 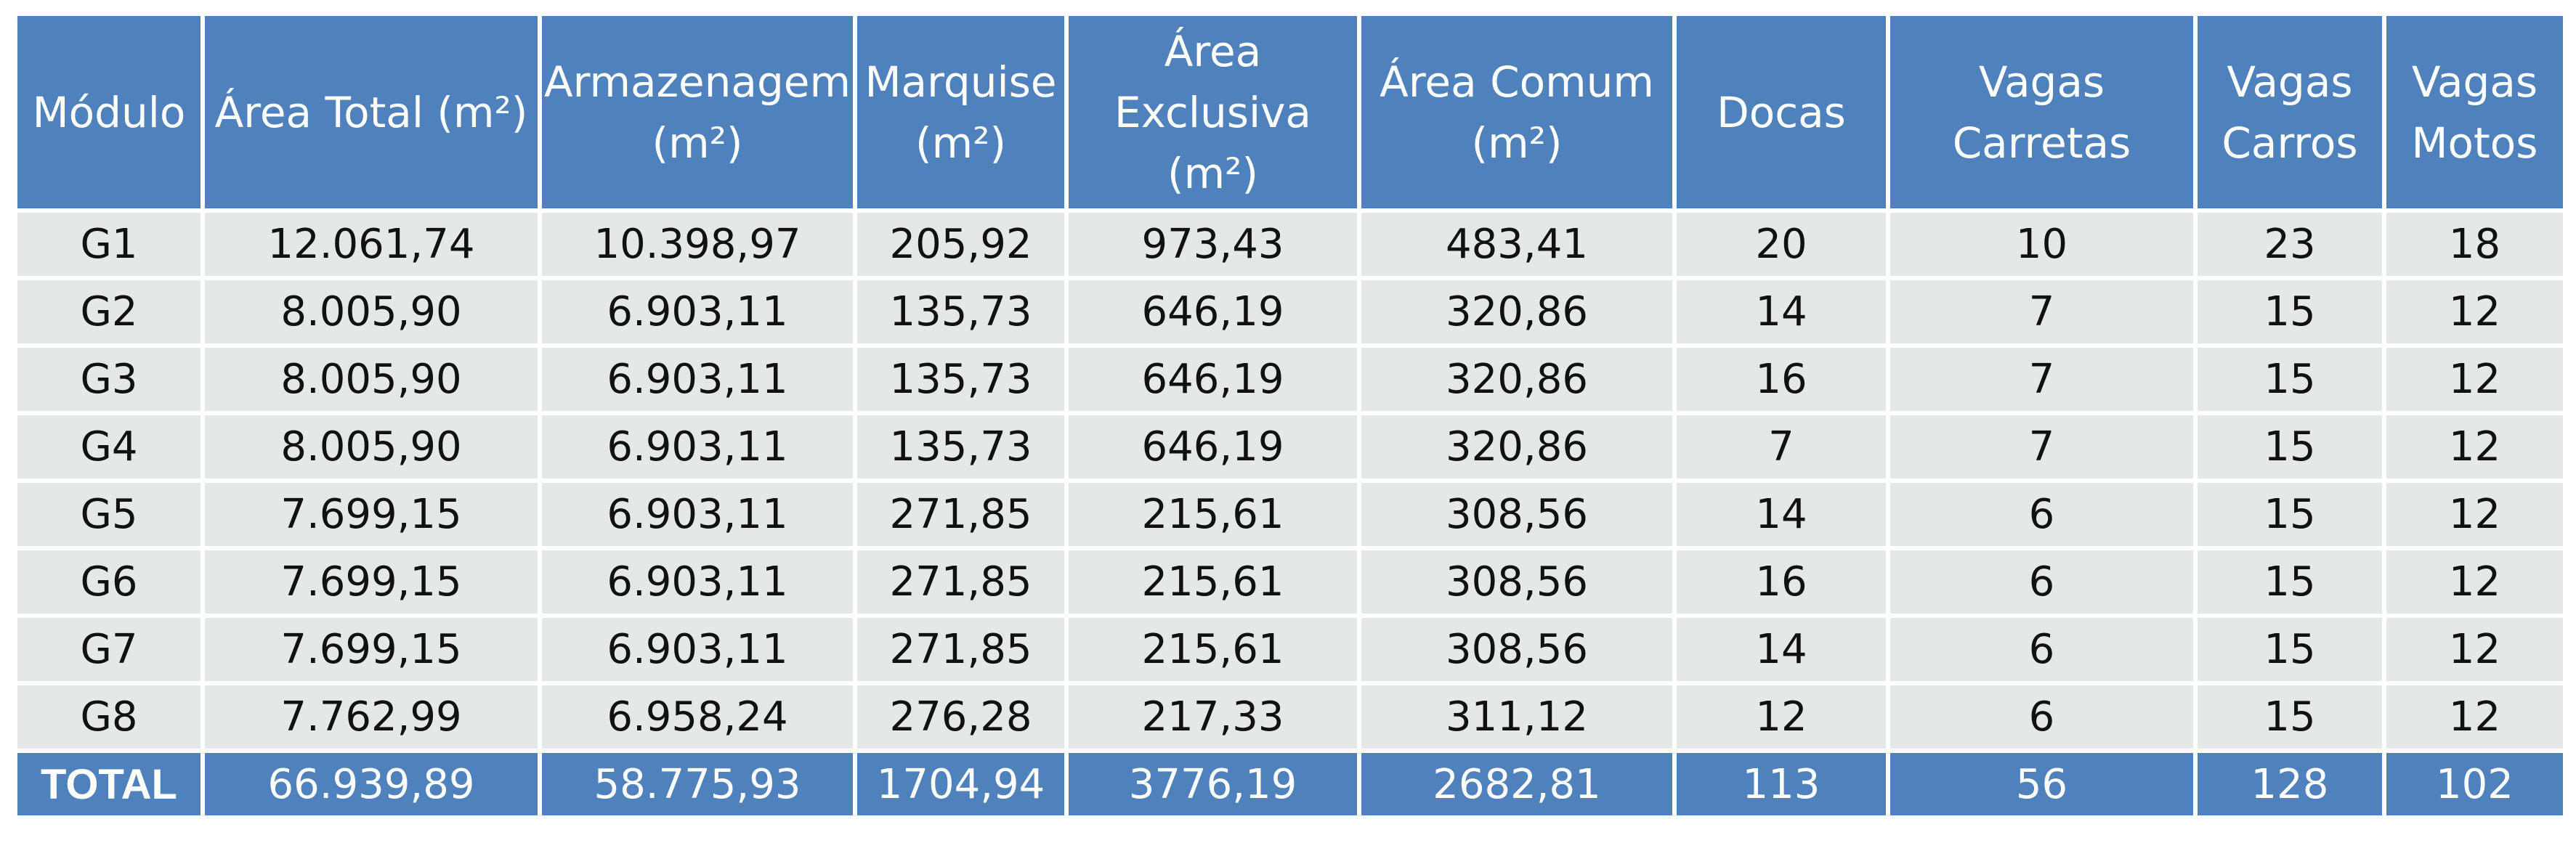 I want to click on header-cell: Docas, so click(x=1781, y=112).